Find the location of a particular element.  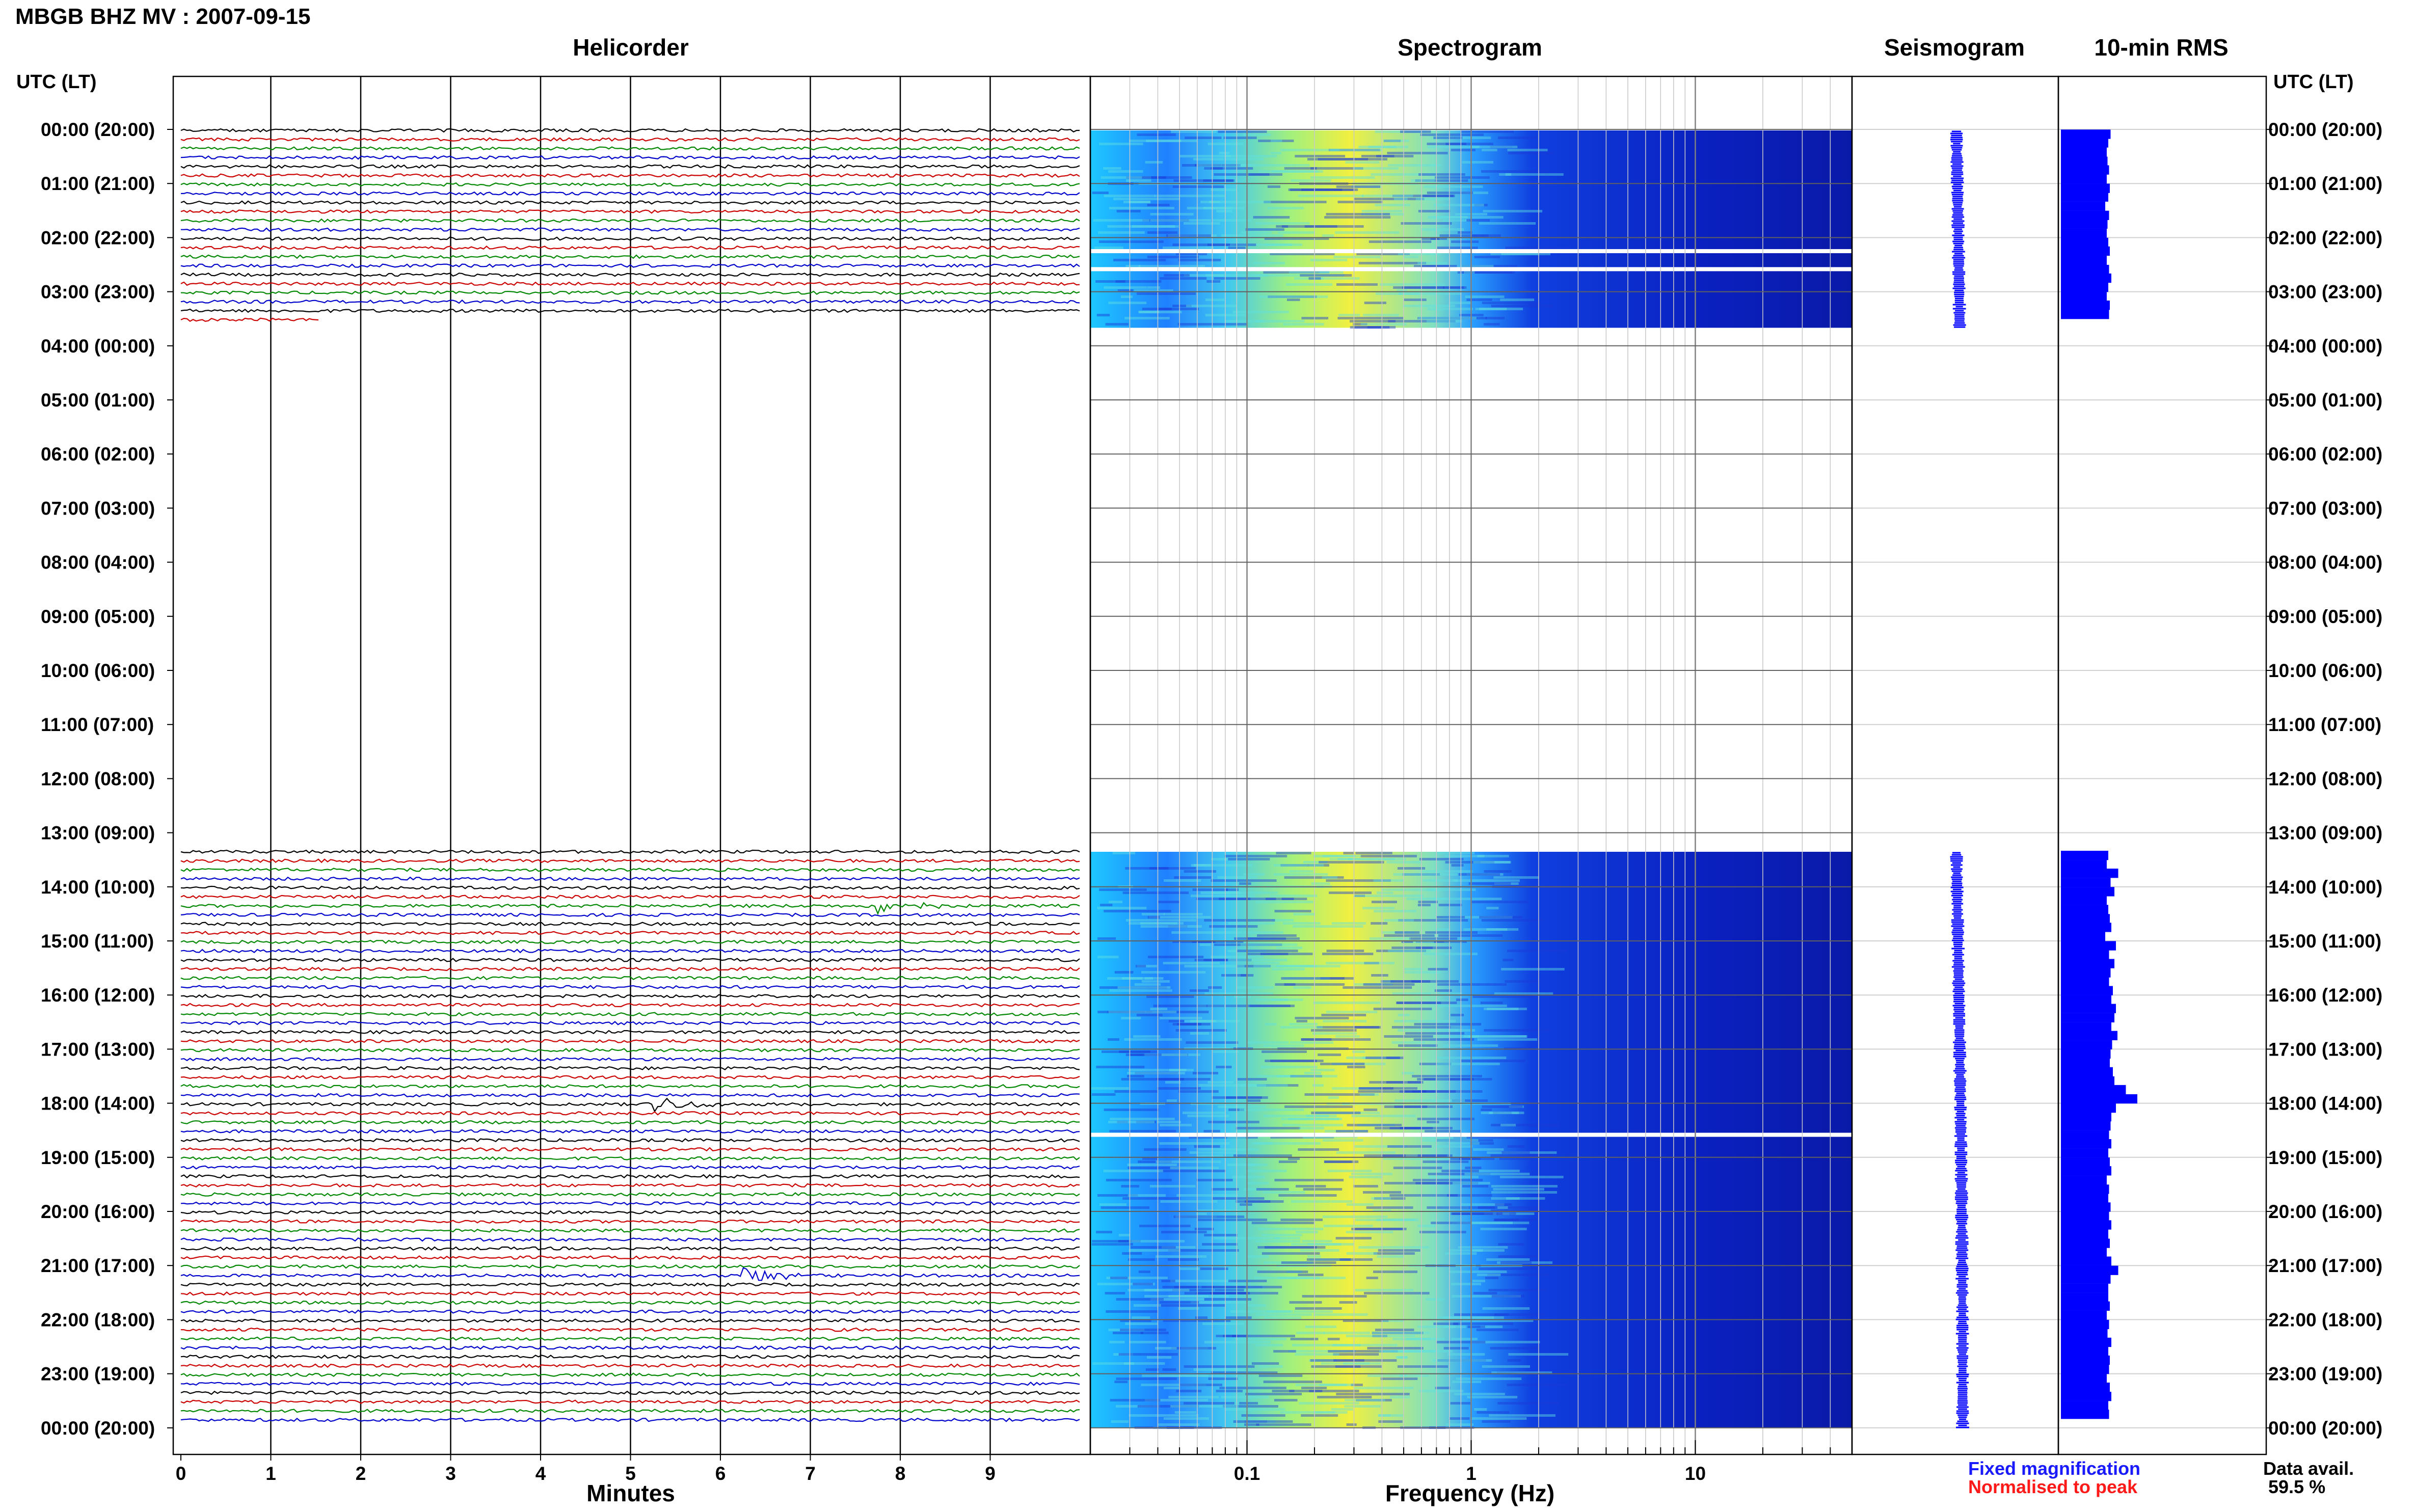

time-label-right: 13:00 (09:00) is located at coordinates (2325, 834).